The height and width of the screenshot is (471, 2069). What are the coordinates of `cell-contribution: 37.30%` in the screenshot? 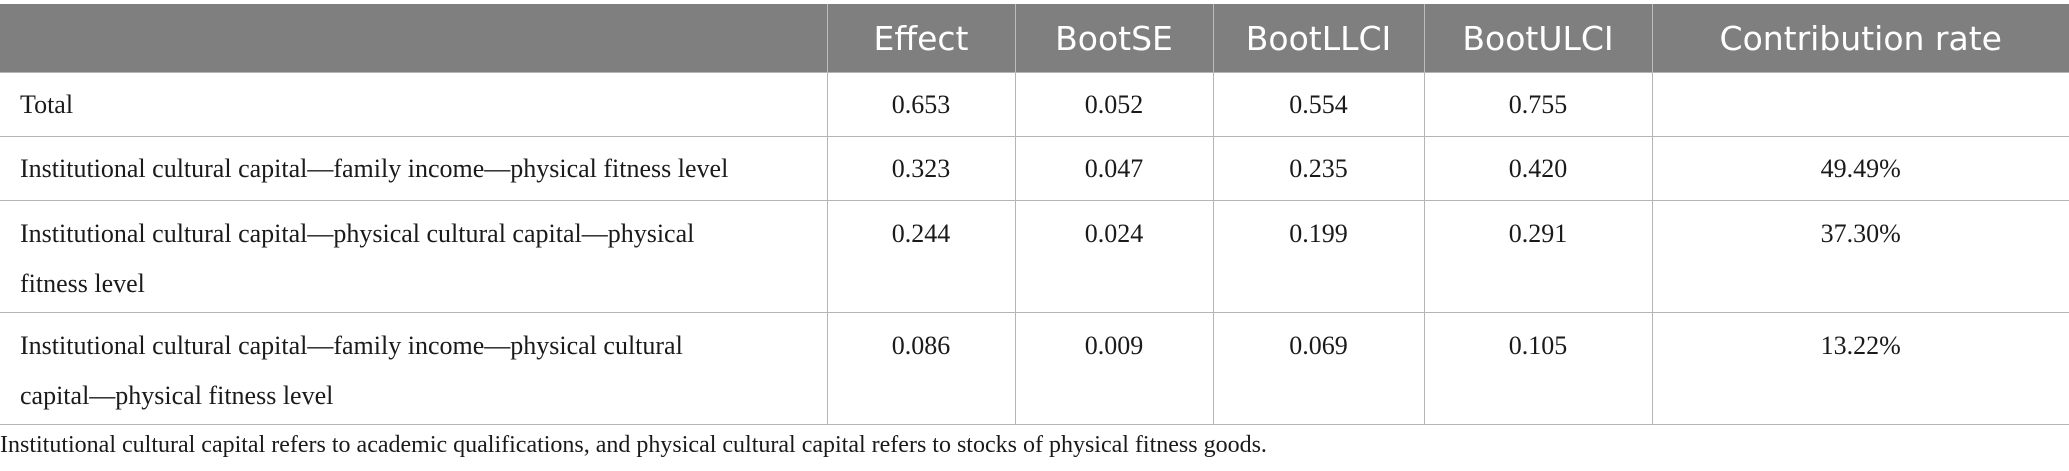 It's located at (1860, 256).